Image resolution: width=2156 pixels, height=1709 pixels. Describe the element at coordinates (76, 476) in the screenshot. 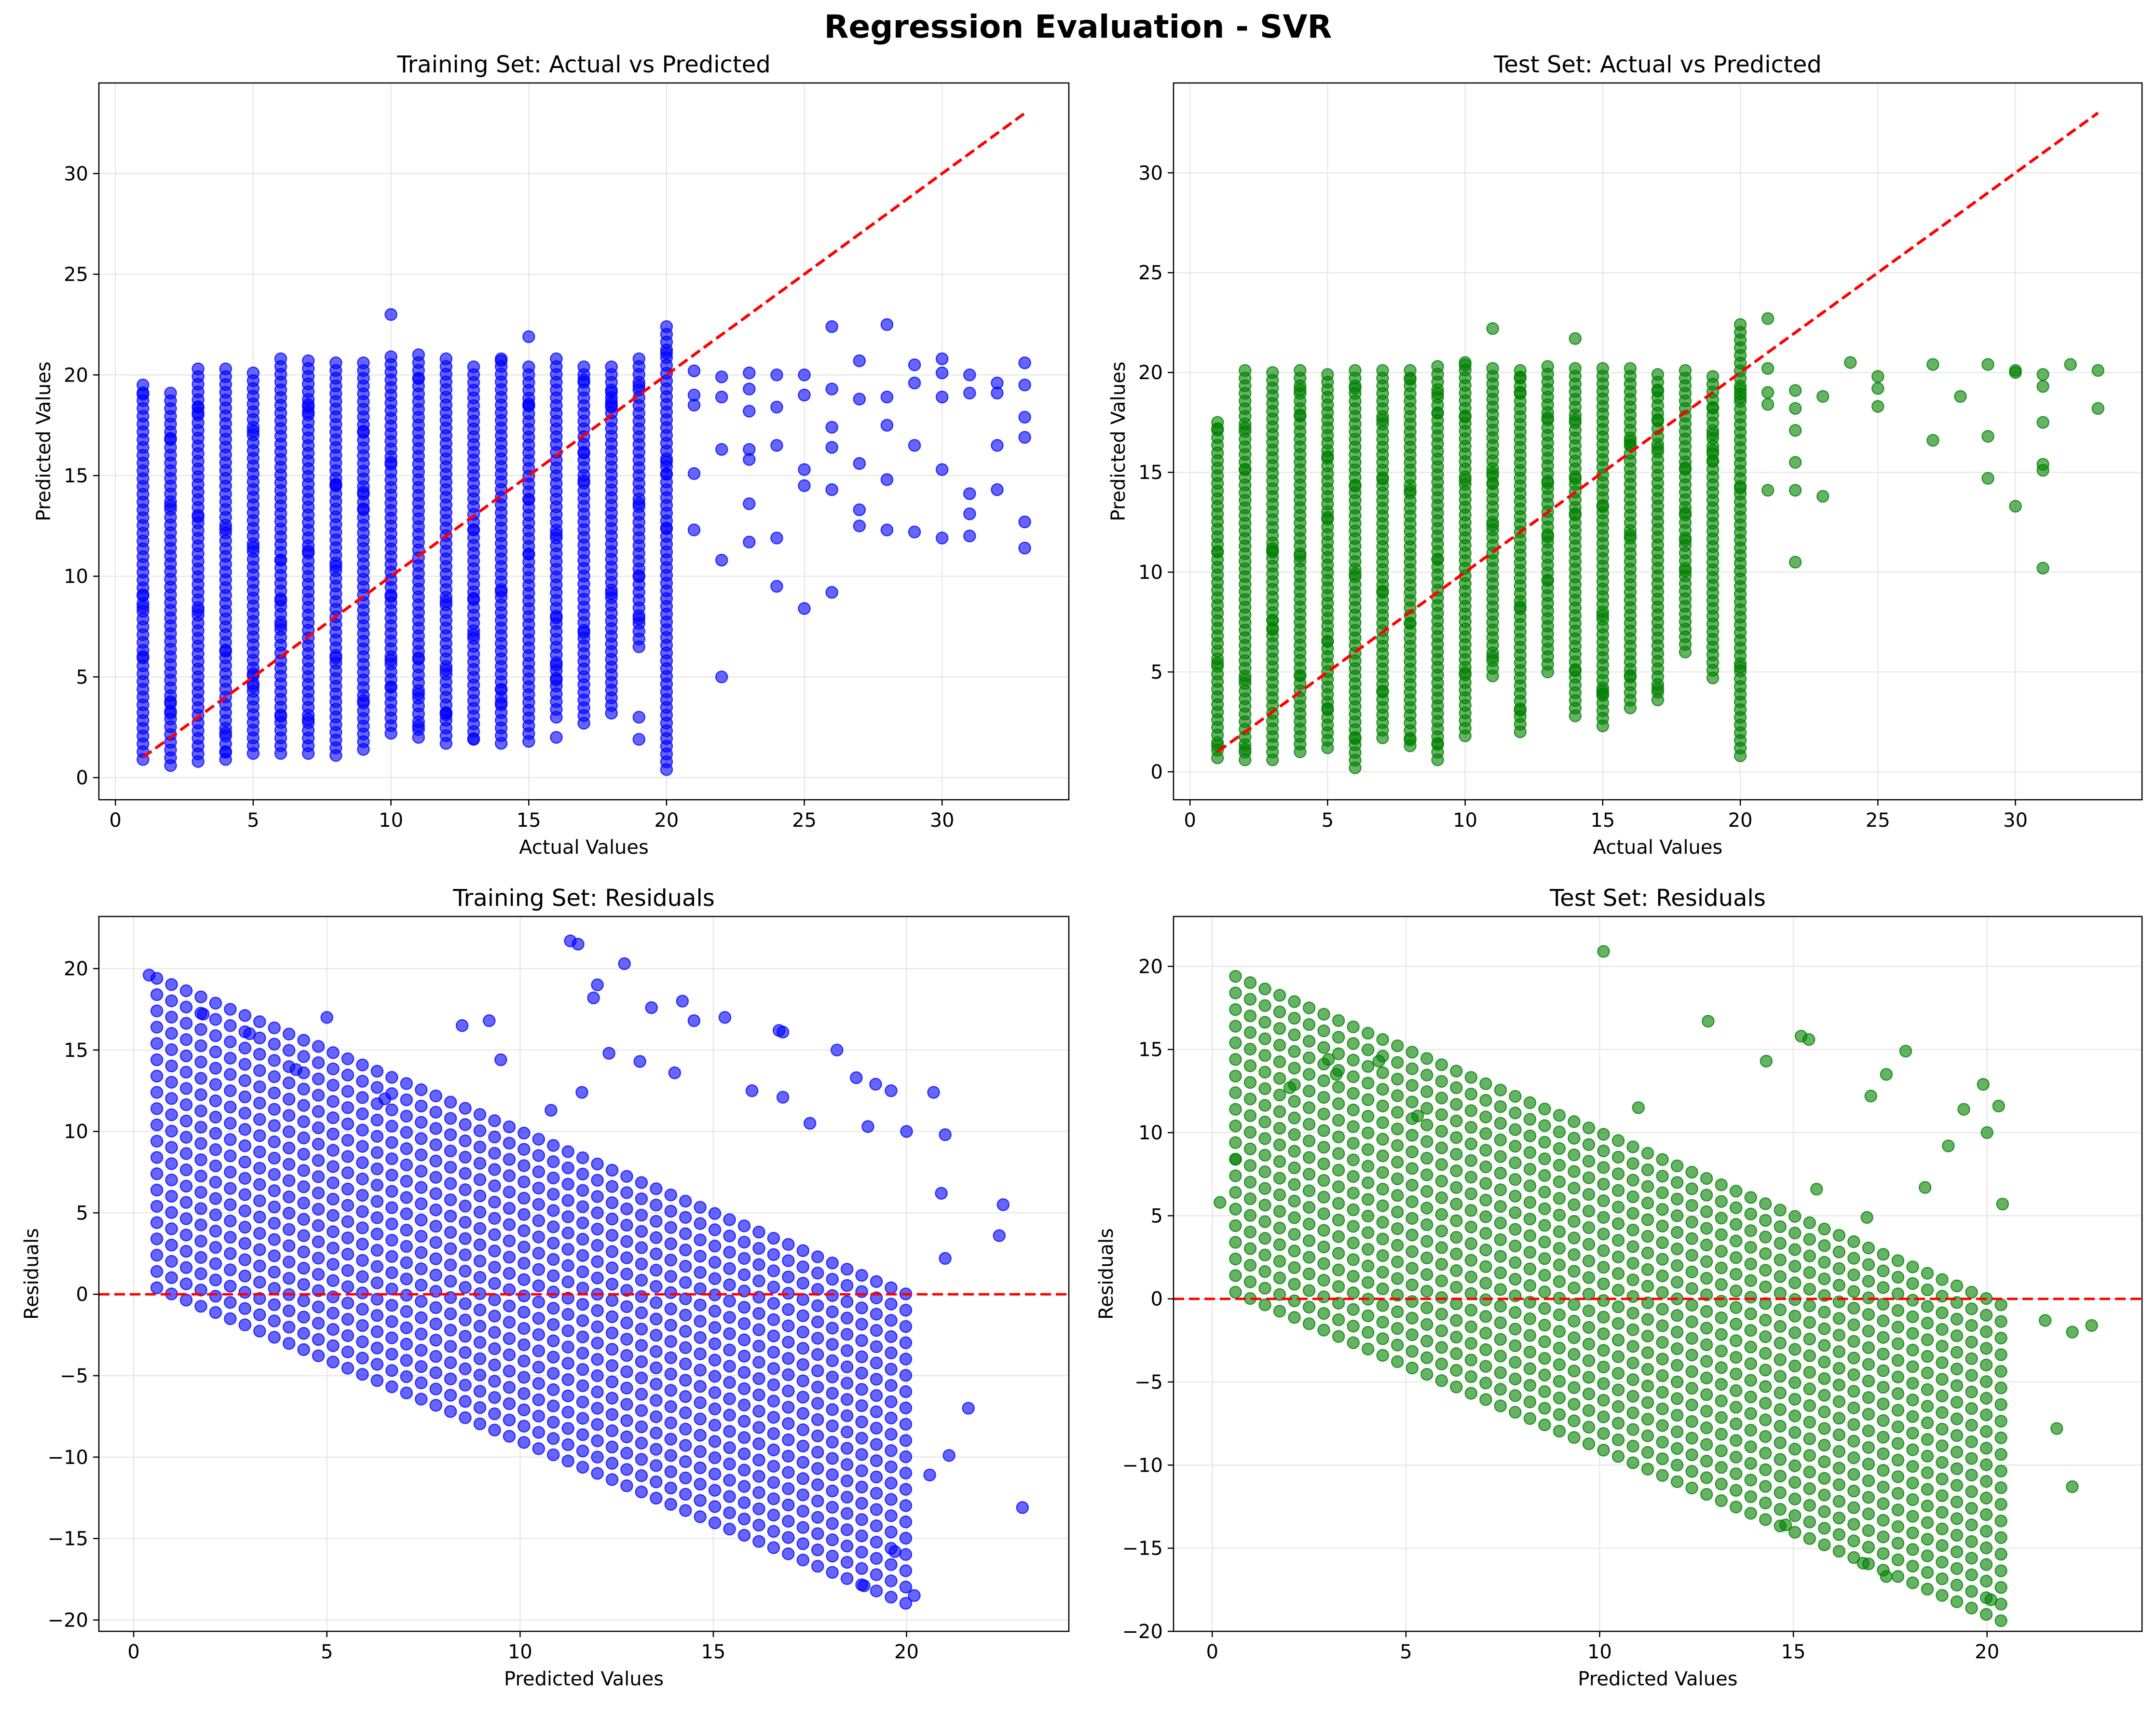

I see `y-tick-label: 15` at that location.